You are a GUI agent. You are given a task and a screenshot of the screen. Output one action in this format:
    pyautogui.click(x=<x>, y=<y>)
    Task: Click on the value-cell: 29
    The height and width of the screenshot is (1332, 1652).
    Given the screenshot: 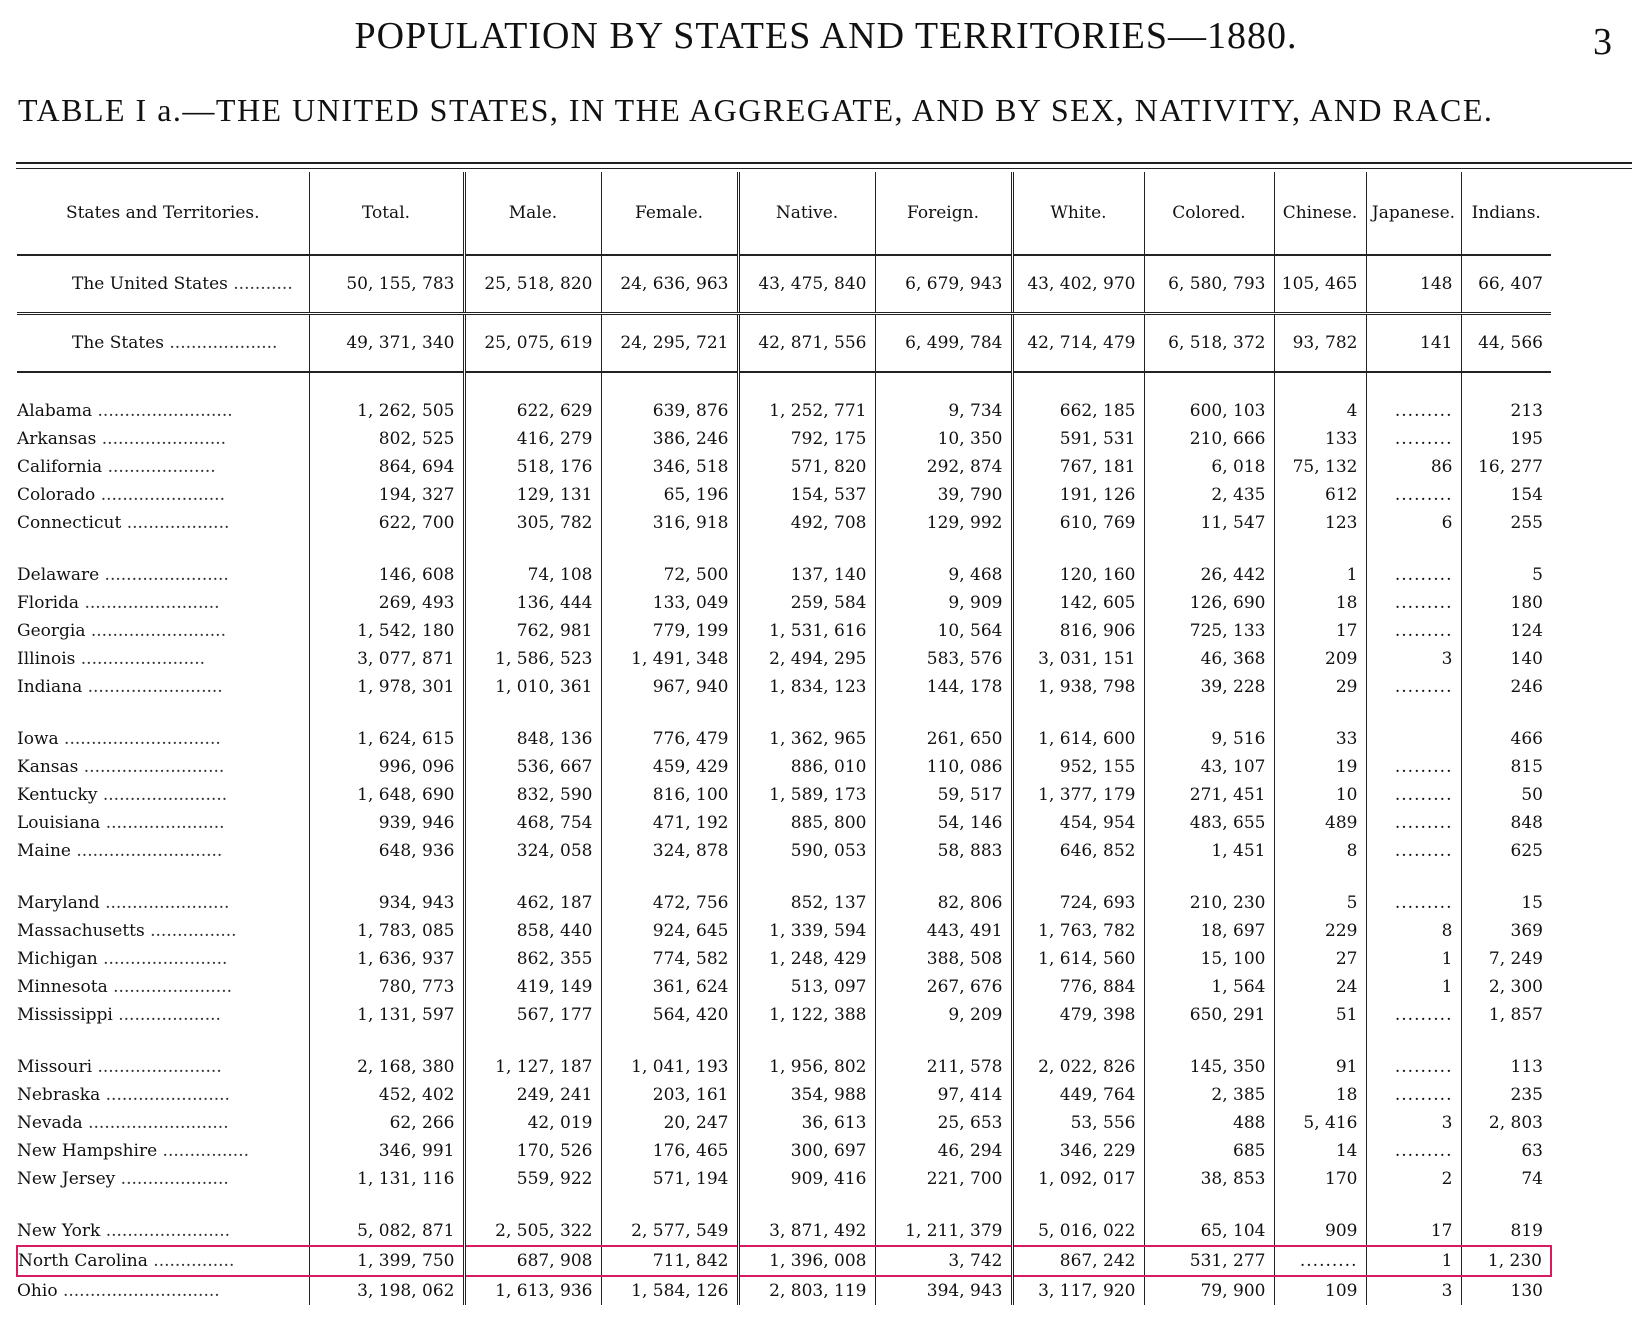 What is the action you would take?
    pyautogui.click(x=1319, y=687)
    